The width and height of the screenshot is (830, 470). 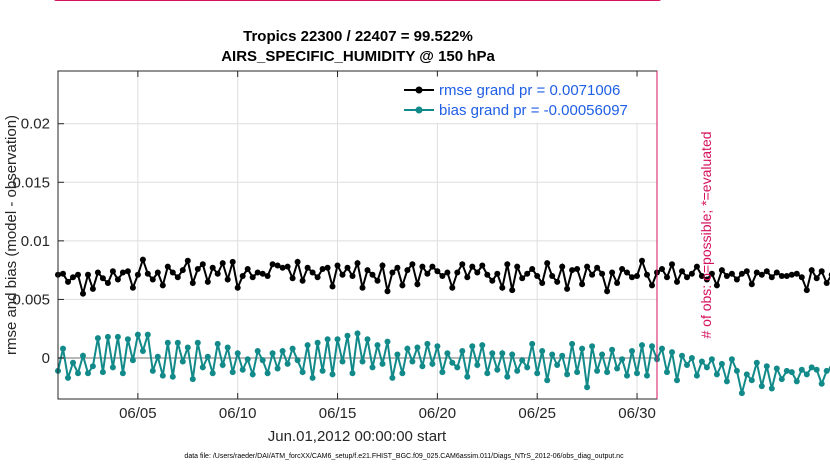 I want to click on bias-line, so click(x=443, y=363).